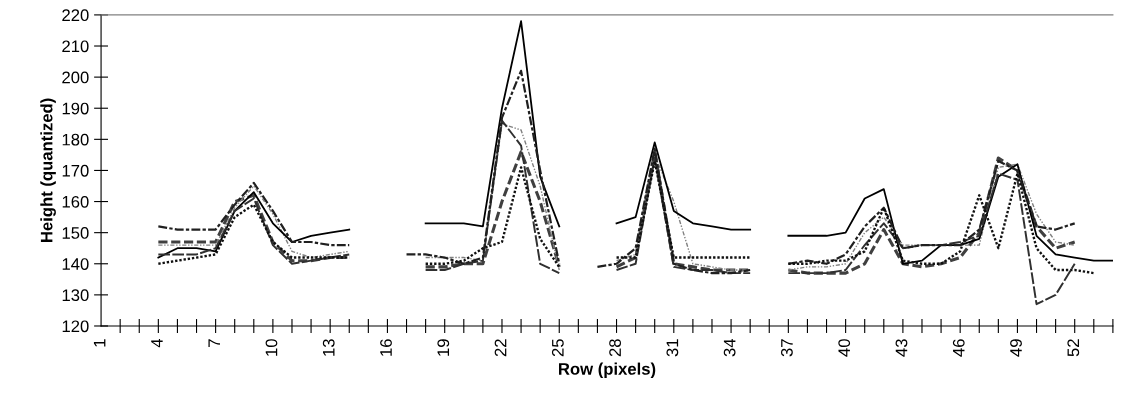 The height and width of the screenshot is (414, 1123). I want to click on x-tick-label: 13, so click(328, 347).